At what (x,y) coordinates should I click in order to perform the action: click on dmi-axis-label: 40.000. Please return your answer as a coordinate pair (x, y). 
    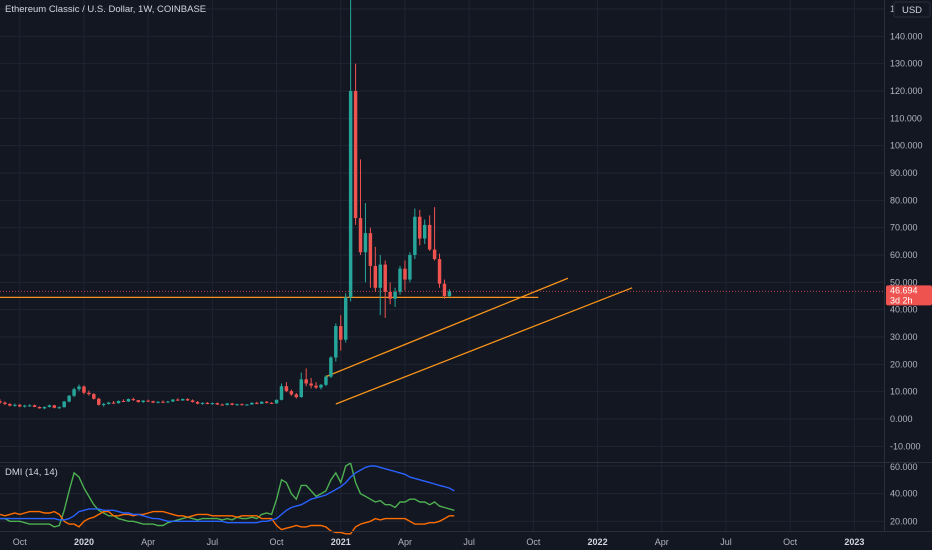
    Looking at the image, I should click on (904, 494).